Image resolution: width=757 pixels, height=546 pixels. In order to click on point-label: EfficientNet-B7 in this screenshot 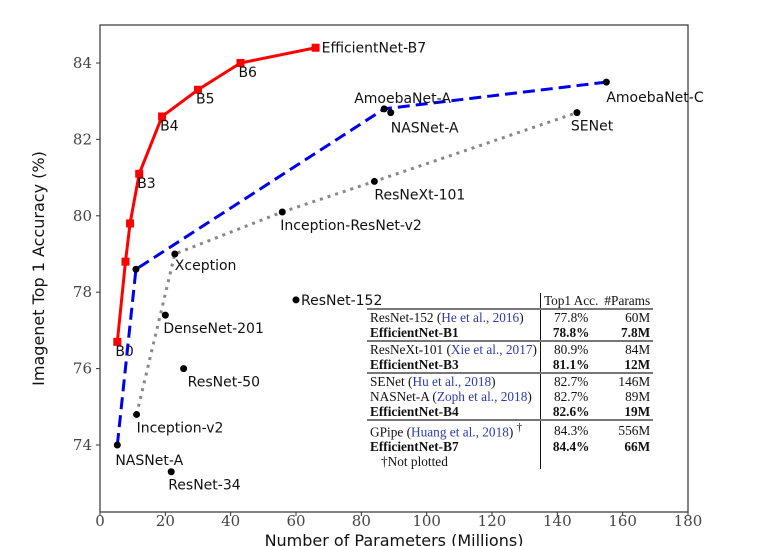, I will do `click(374, 49)`.